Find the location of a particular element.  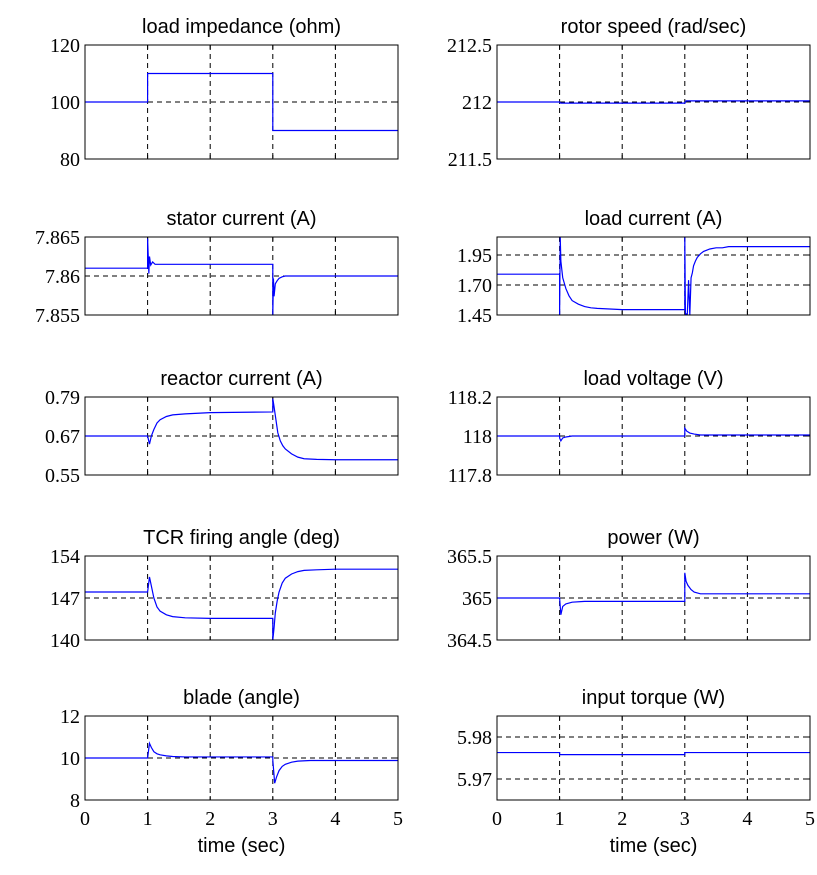

y-tick-label: 117.8 is located at coordinates (470, 476).